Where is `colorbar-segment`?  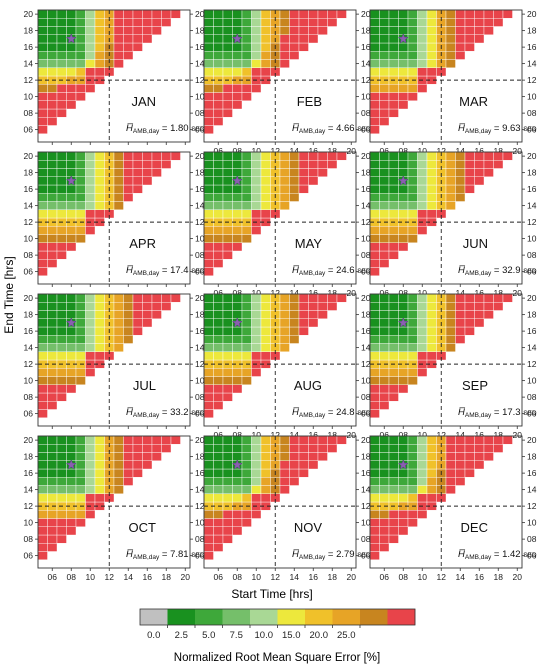 colorbar-segment is located at coordinates (236, 617).